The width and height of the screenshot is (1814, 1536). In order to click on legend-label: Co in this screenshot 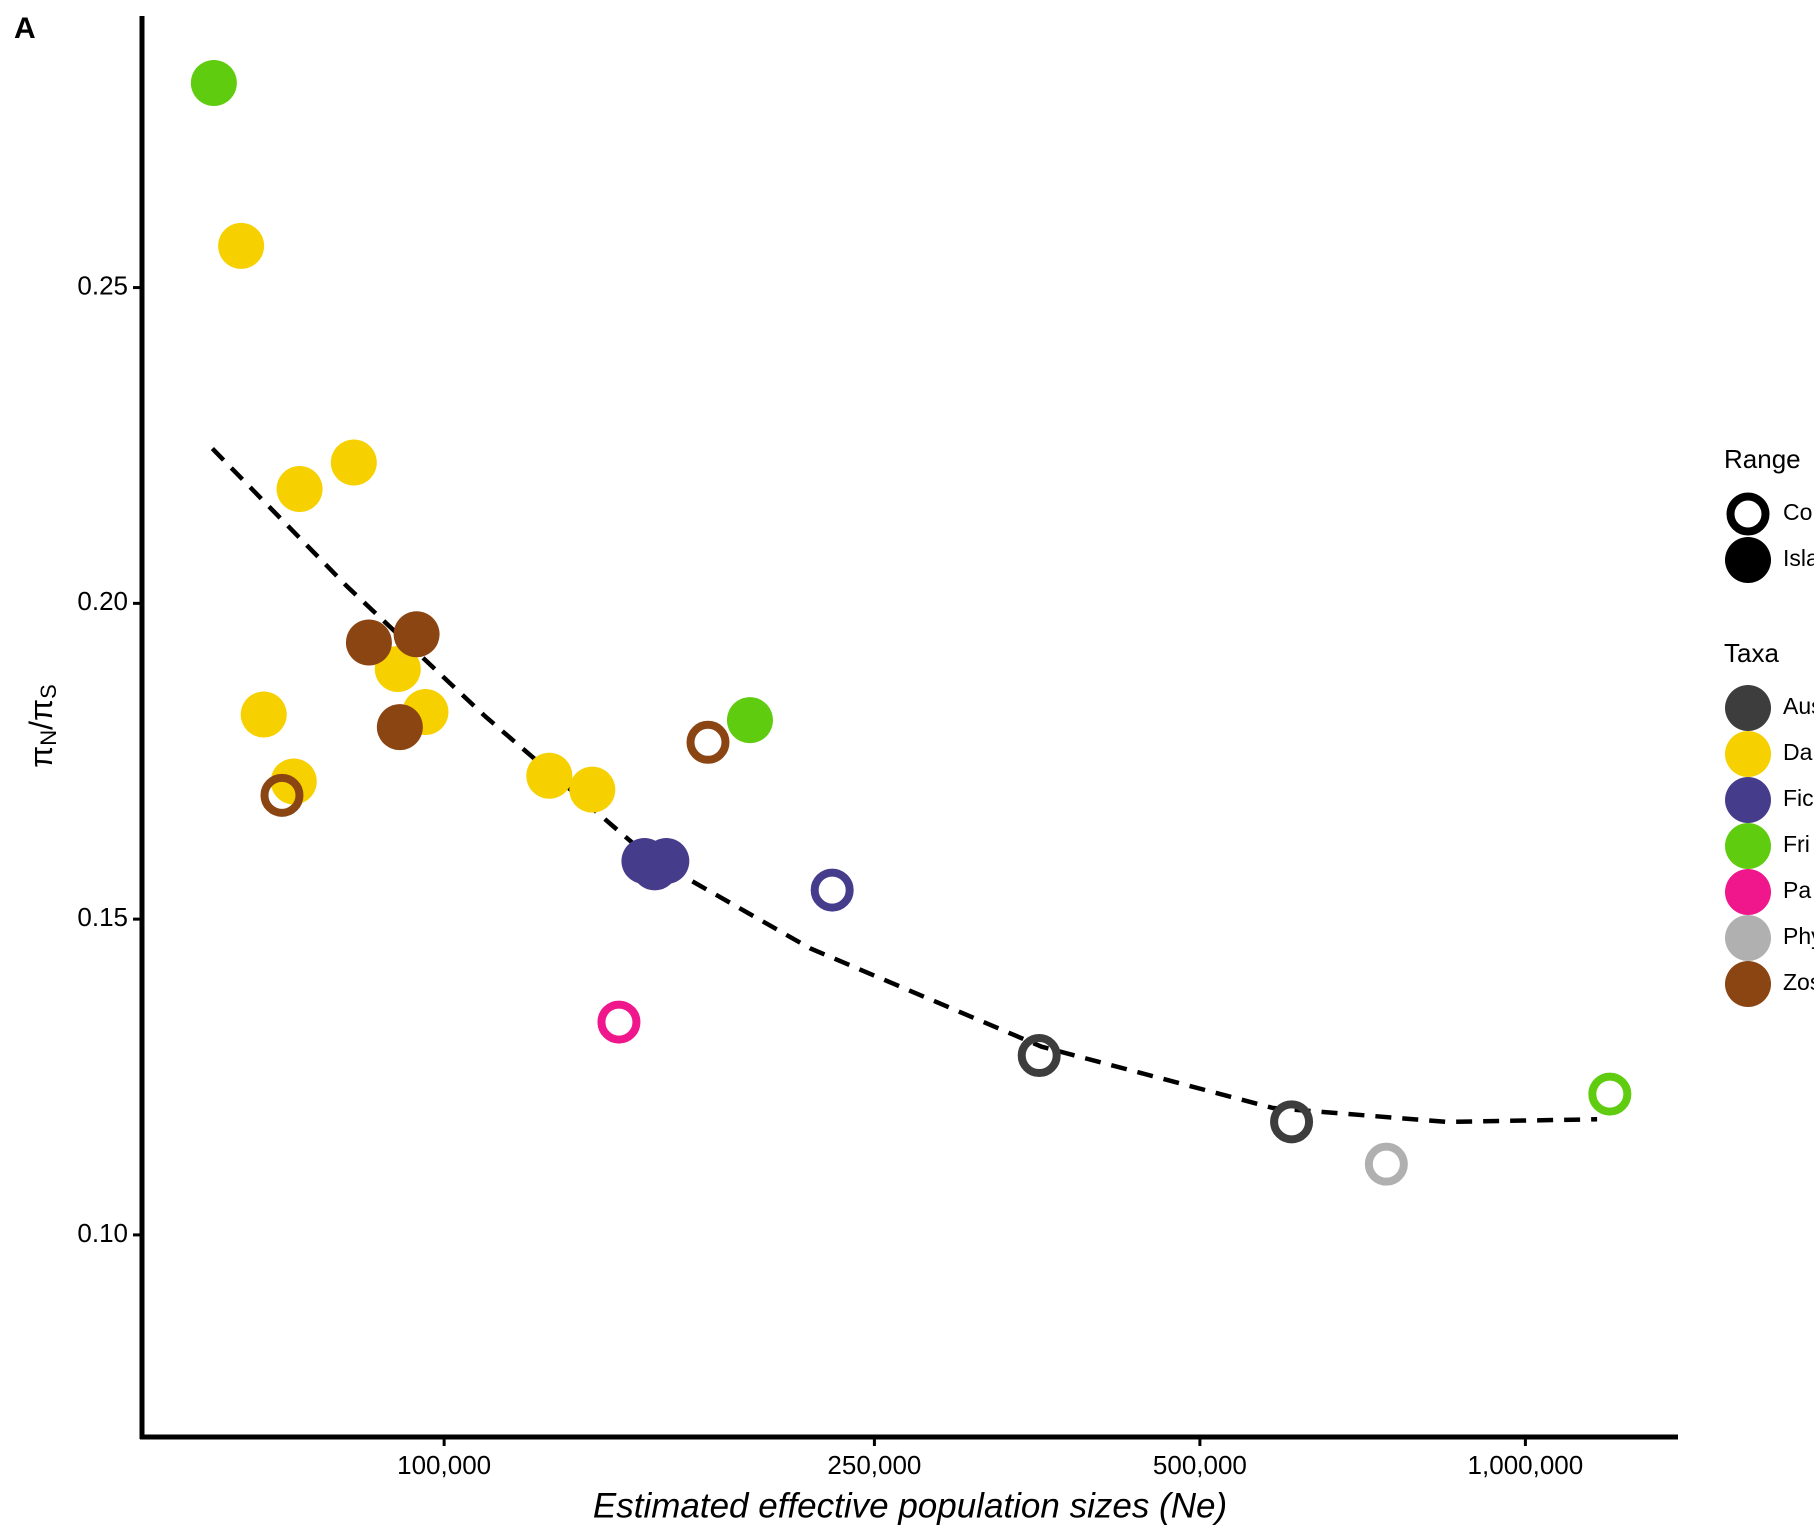, I will do `click(1797, 512)`.